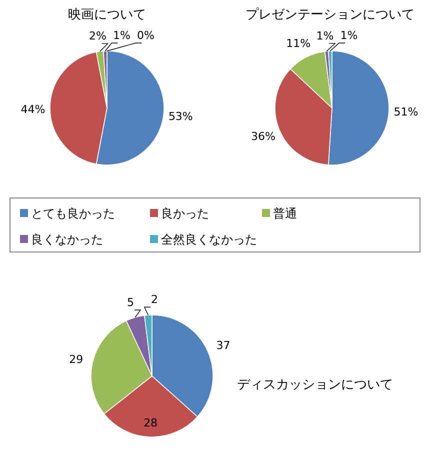 The width and height of the screenshot is (429, 450). I want to click on data-label: 2, so click(154, 299).